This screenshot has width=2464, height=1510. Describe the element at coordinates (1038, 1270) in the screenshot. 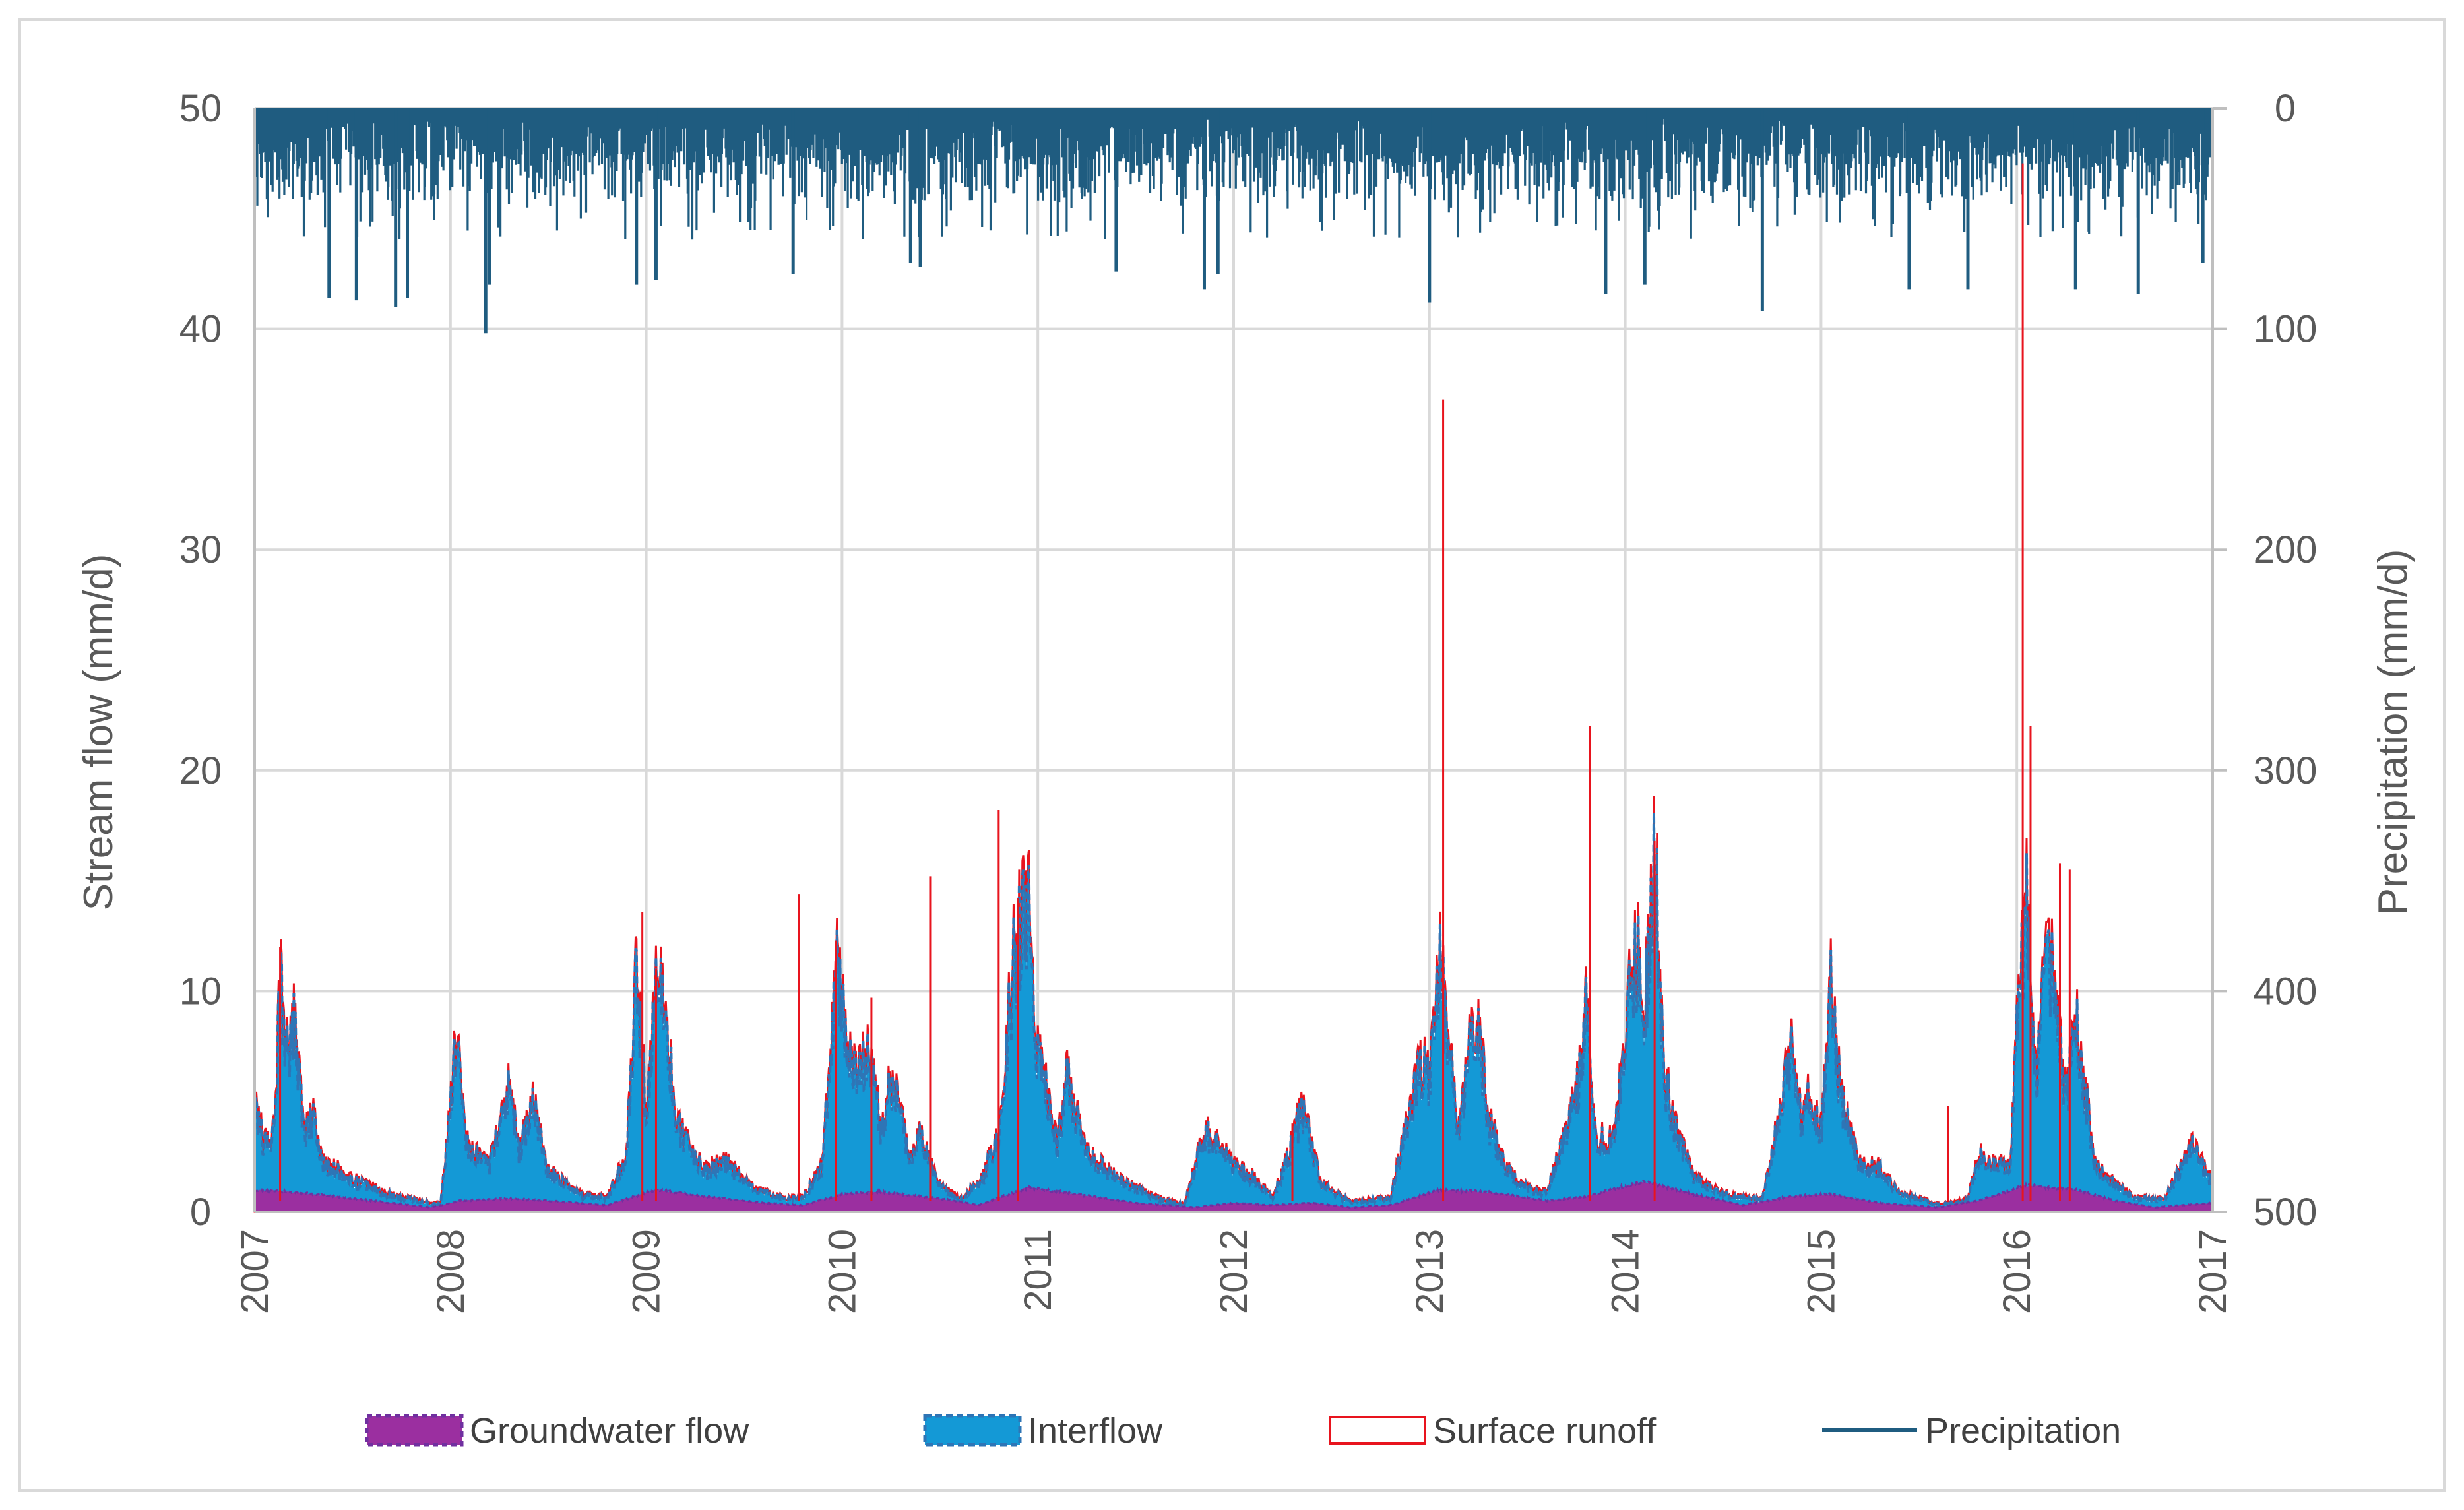

I see `x-tick-label: 2011` at that location.